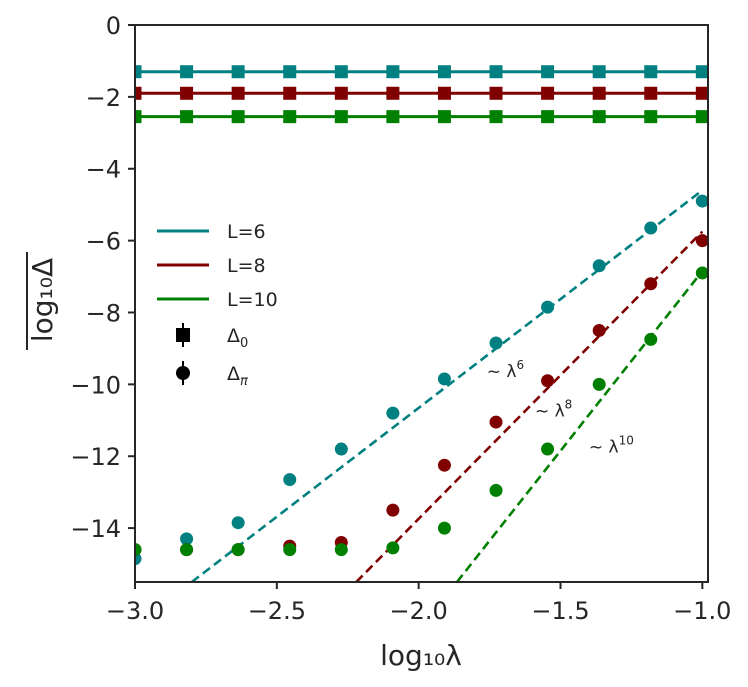 The image size is (748, 687). I want to click on x-tick-label: −2.0, so click(419, 611).